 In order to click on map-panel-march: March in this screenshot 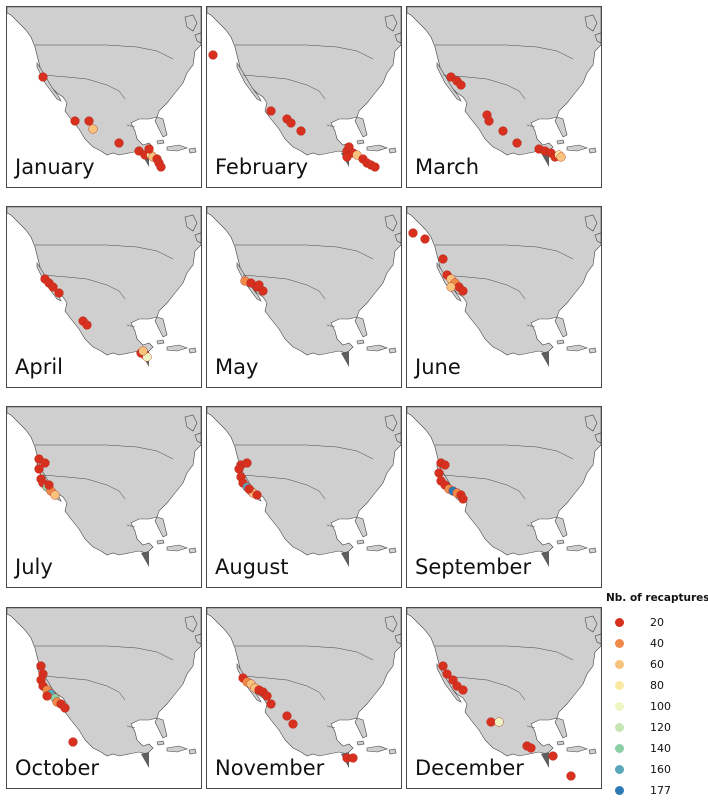, I will do `click(504, 97)`.